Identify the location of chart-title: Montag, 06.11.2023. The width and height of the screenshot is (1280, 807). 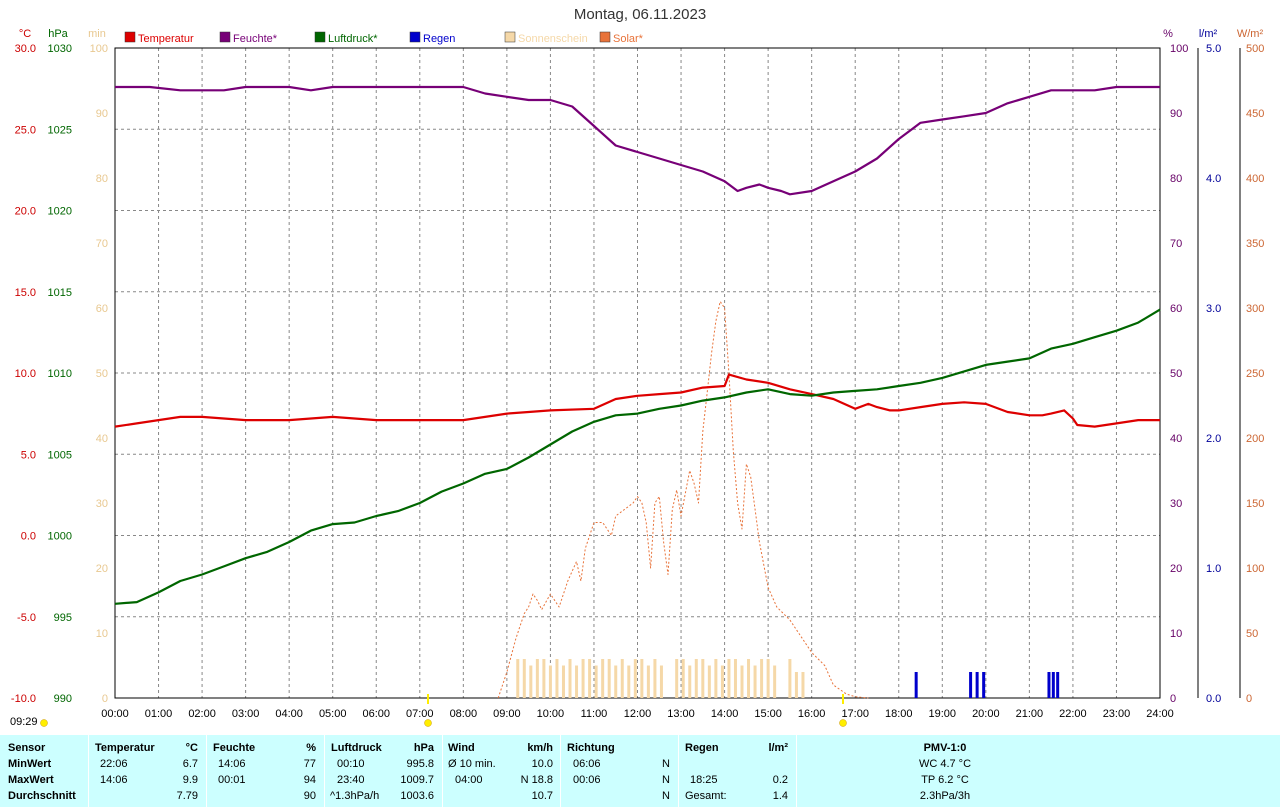
(640, 14).